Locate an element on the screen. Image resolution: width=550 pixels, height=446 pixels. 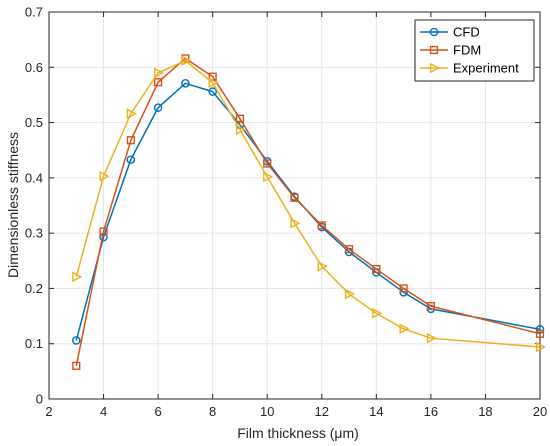
x-tick-label: 8 is located at coordinates (212, 411).